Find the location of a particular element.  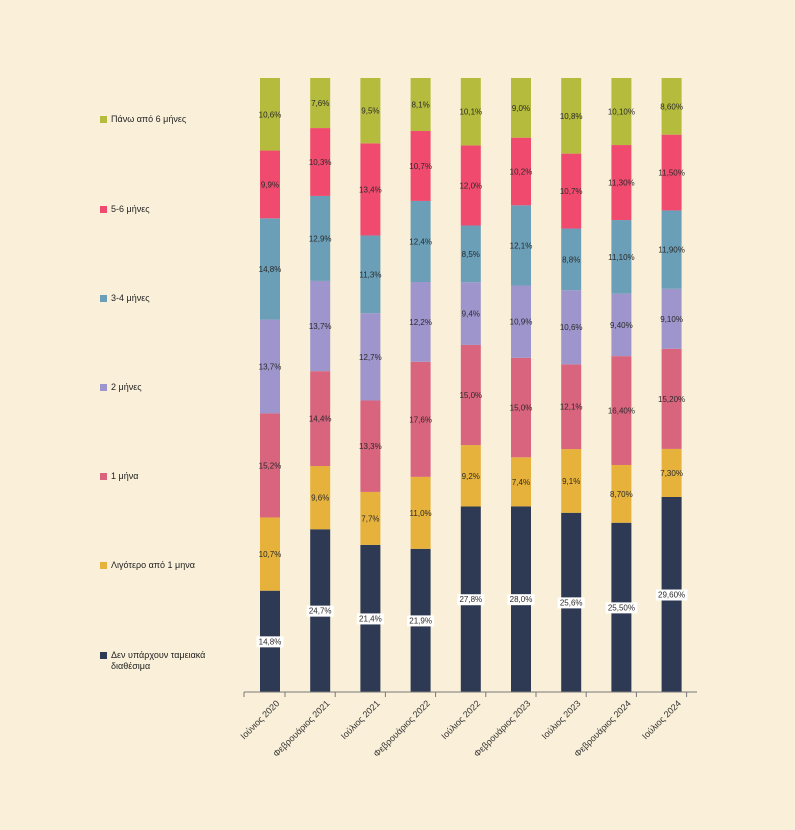

data-label: 24,7% is located at coordinates (320, 611).